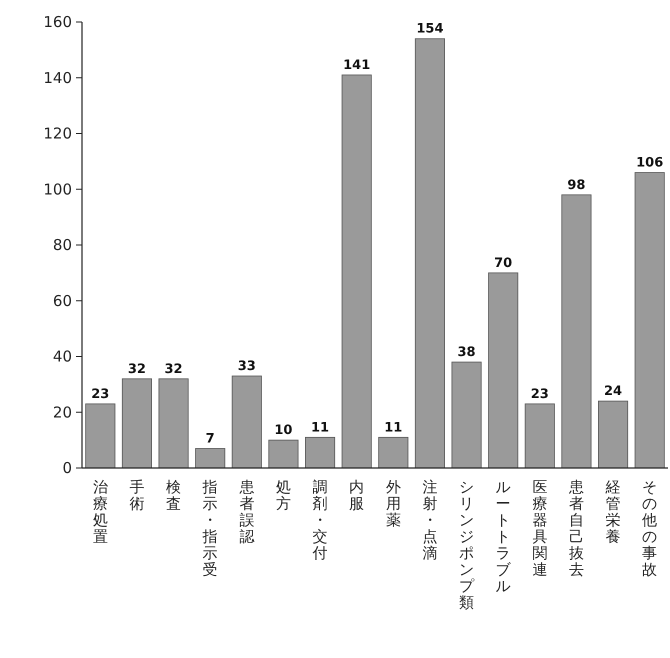 The height and width of the screenshot is (658, 670). I want to click on x-tick-label: シリンジポンプ類, so click(467, 545).